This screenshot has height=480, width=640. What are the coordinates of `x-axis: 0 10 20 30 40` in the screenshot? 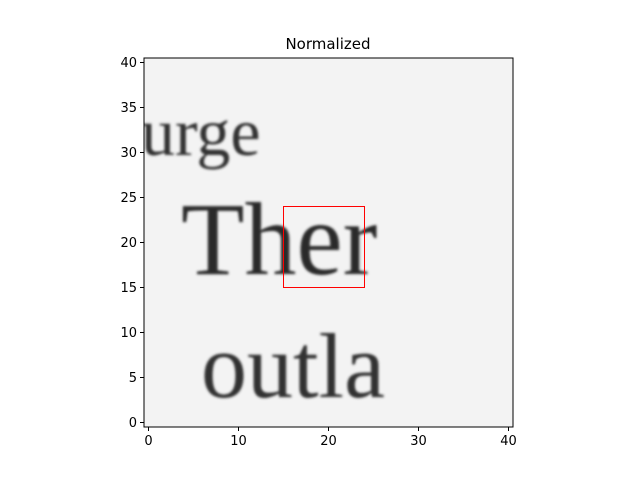 It's located at (330, 438).